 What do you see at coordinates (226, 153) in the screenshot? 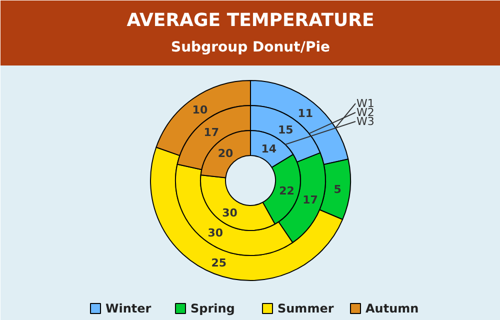
I see `data-label: 20` at bounding box center [226, 153].